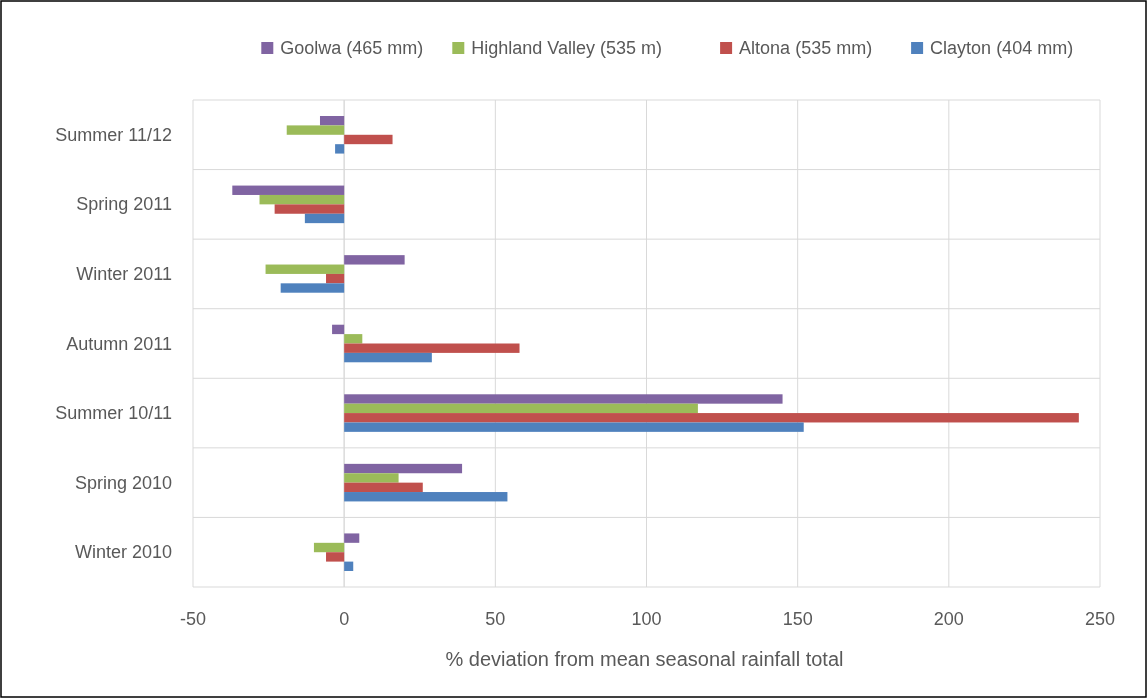 This screenshot has width=1147, height=698. What do you see at coordinates (119, 343) in the screenshot?
I see `y-tick-label: Autumn 2011` at bounding box center [119, 343].